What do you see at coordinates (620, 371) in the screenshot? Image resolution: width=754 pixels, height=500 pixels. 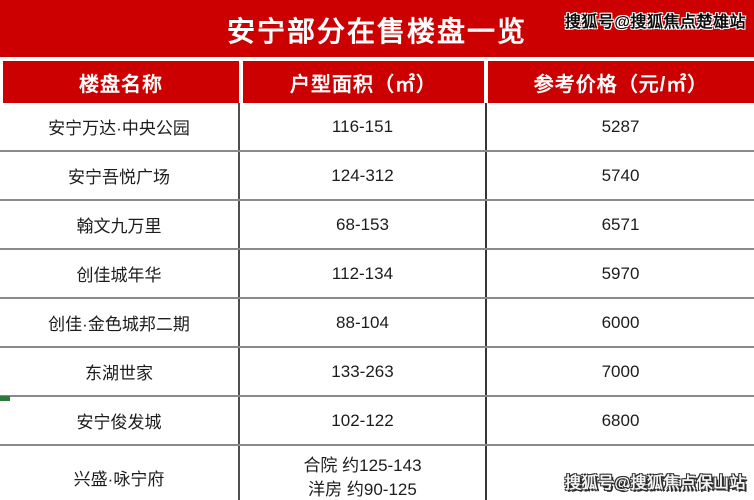 I see `cell-price: 7000` at bounding box center [620, 371].